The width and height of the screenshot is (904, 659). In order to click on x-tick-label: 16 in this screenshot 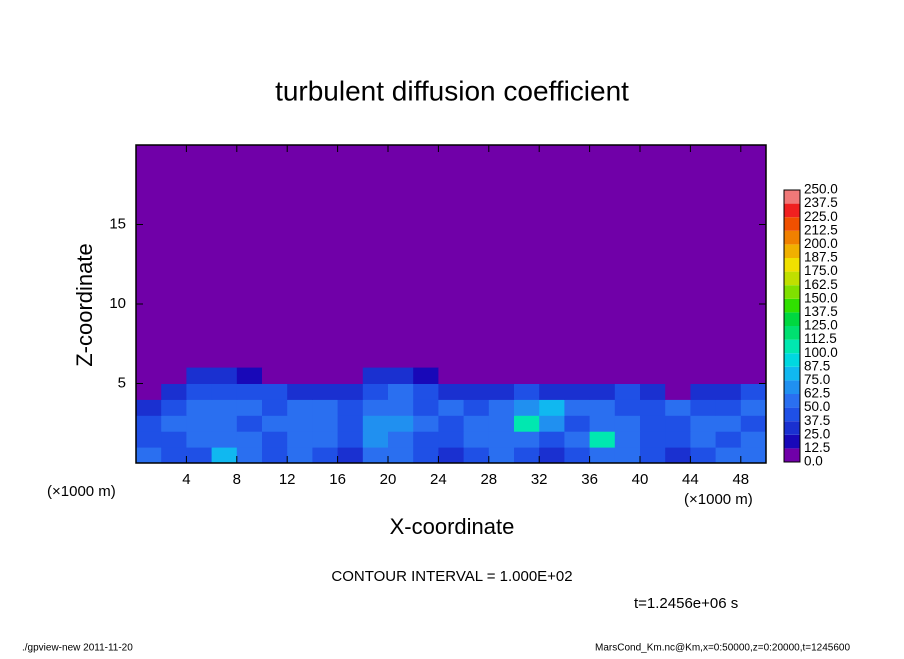, I will do `click(337, 479)`.